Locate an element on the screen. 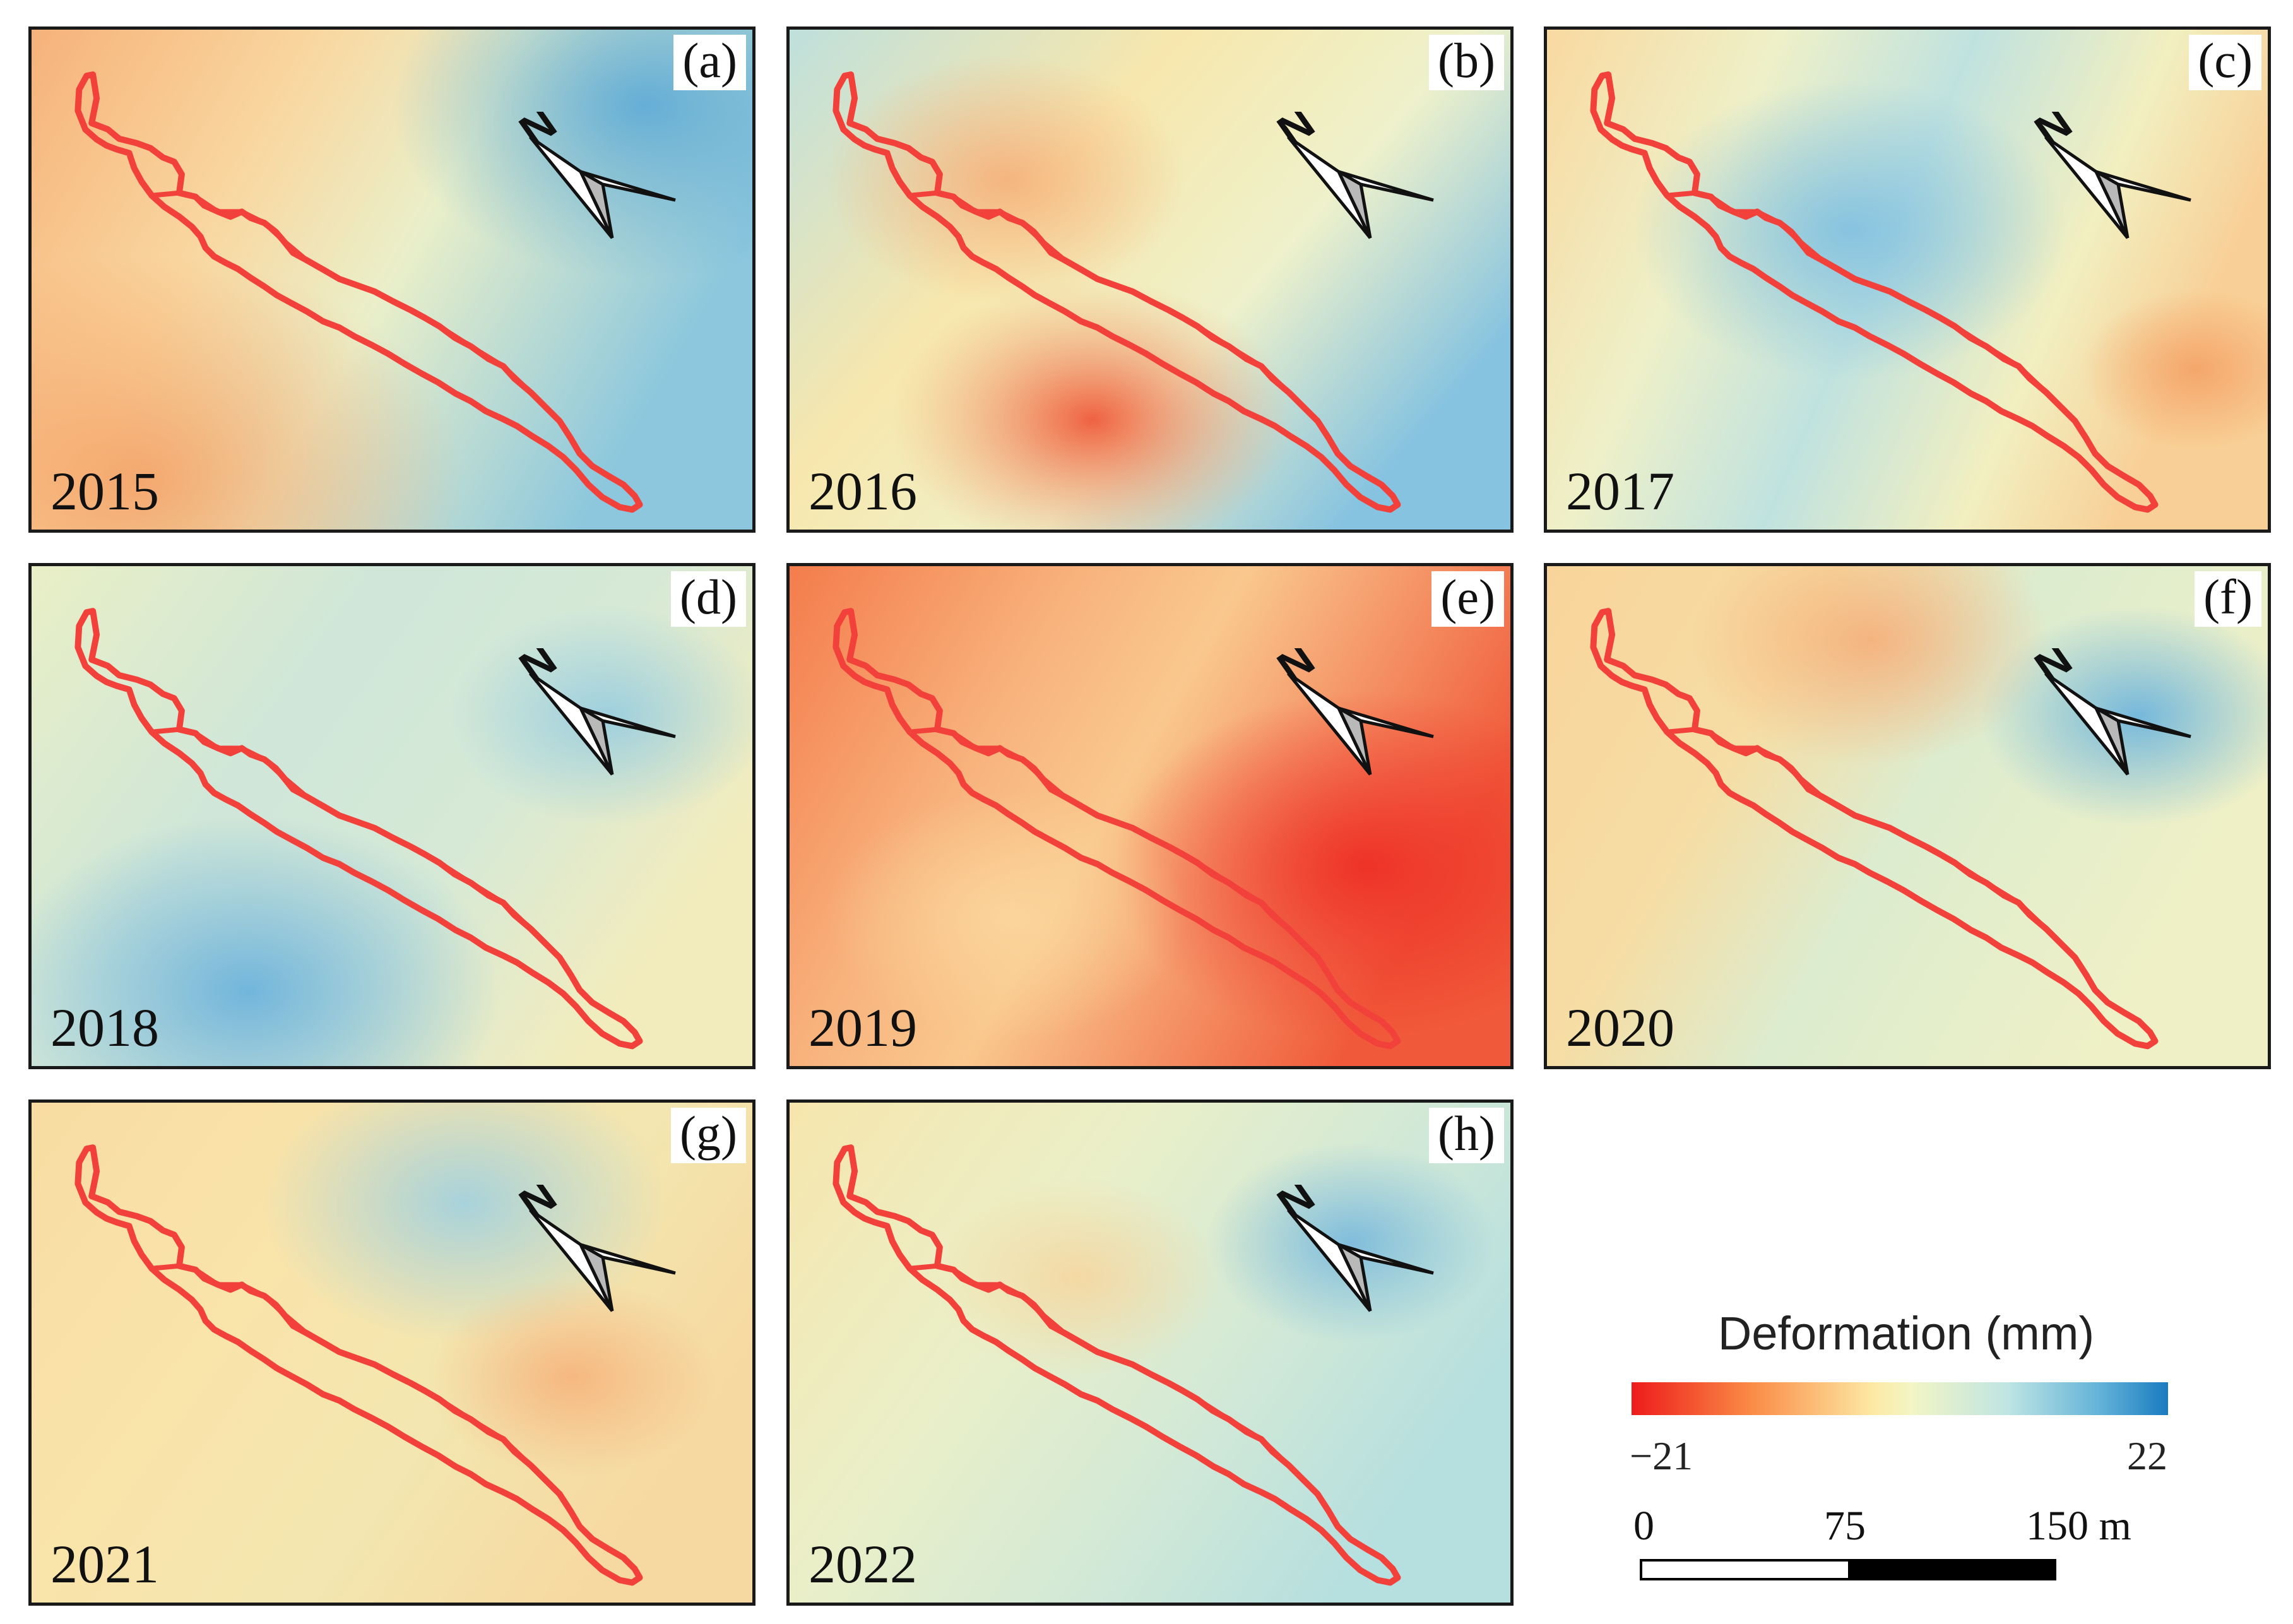  panel-letter: (c) is located at coordinates (2225, 63).